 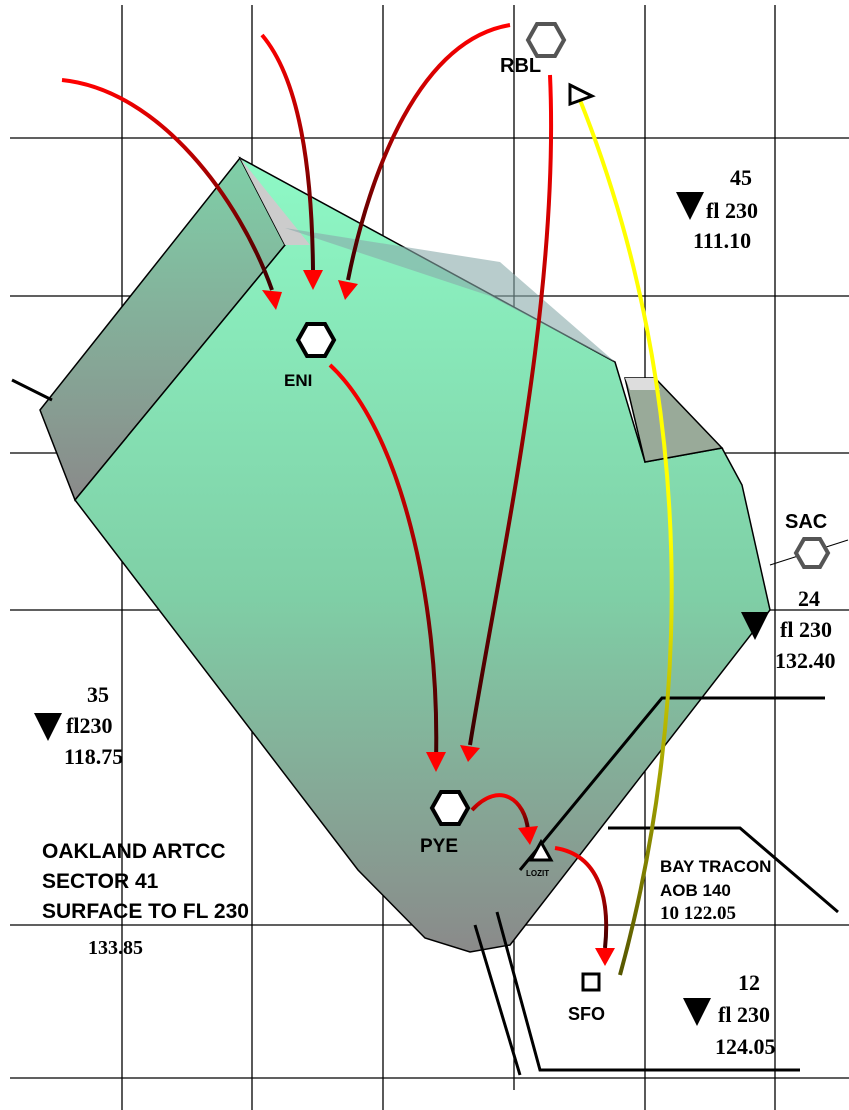 What do you see at coordinates (749, 982) in the screenshot?
I see `sector-number: 12` at bounding box center [749, 982].